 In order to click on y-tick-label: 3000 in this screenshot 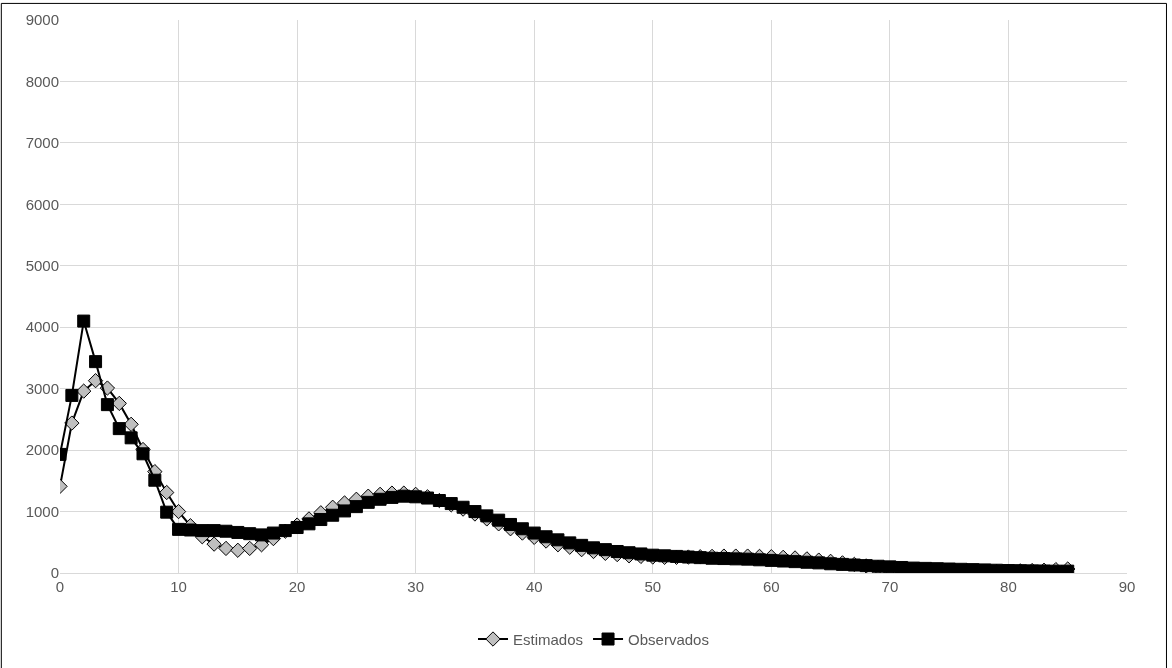, I will do `click(42, 388)`.